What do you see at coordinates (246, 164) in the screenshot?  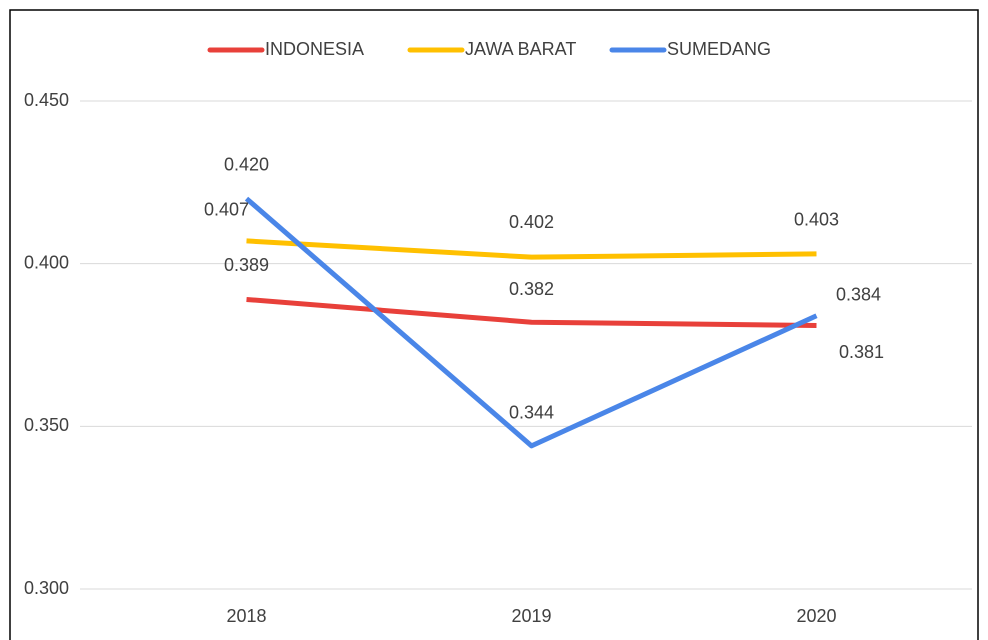 I see `data-label: 0.420` at bounding box center [246, 164].